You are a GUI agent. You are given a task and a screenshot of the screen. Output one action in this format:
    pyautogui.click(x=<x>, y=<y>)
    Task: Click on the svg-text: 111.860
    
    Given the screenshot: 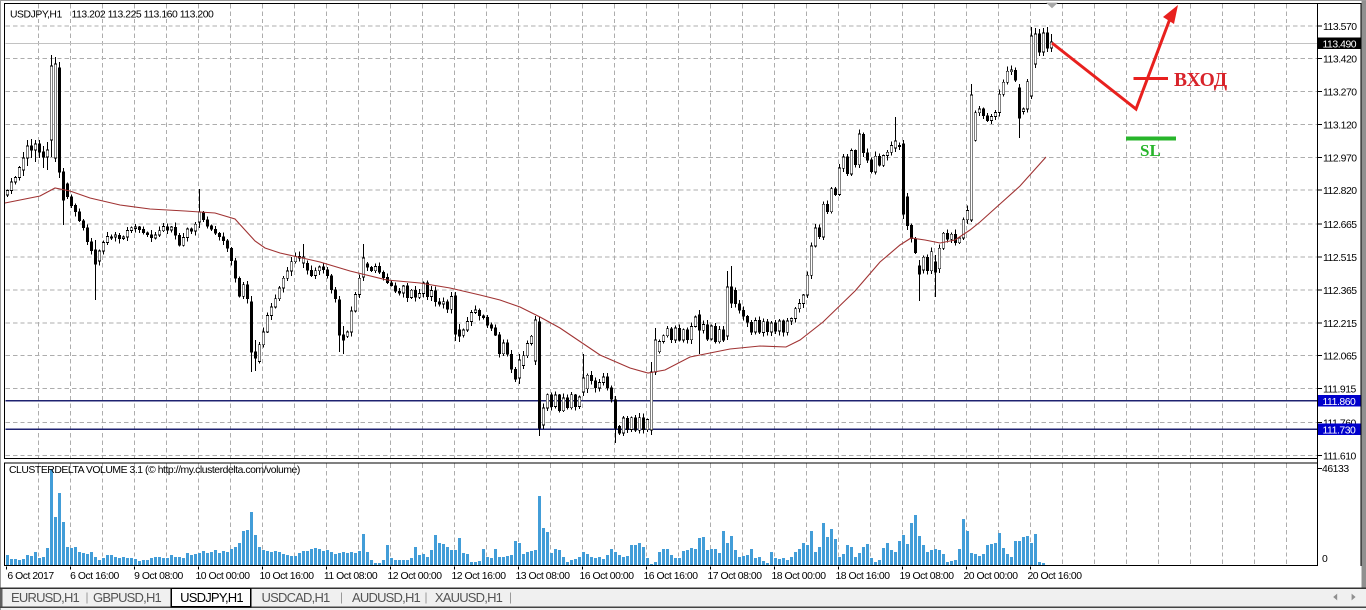 What is the action you would take?
    pyautogui.click(x=1340, y=402)
    